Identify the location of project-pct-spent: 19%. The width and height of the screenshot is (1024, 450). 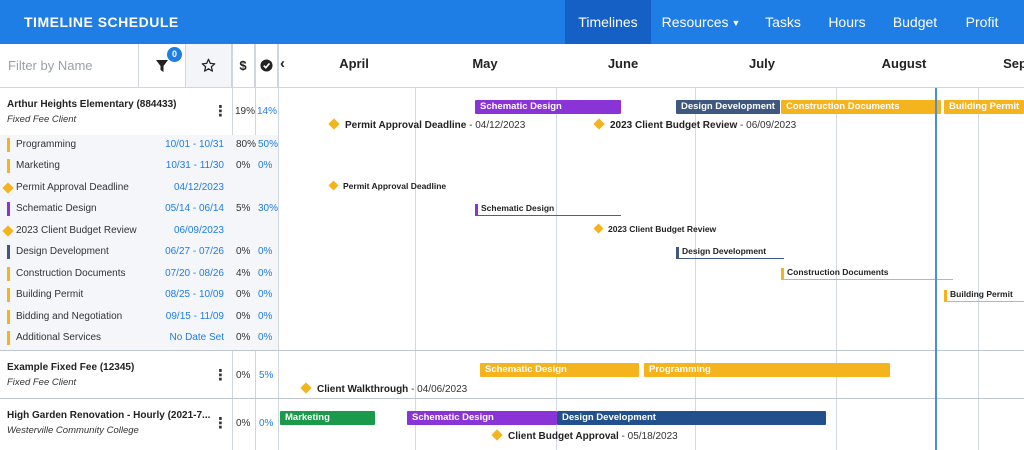
(245, 111).